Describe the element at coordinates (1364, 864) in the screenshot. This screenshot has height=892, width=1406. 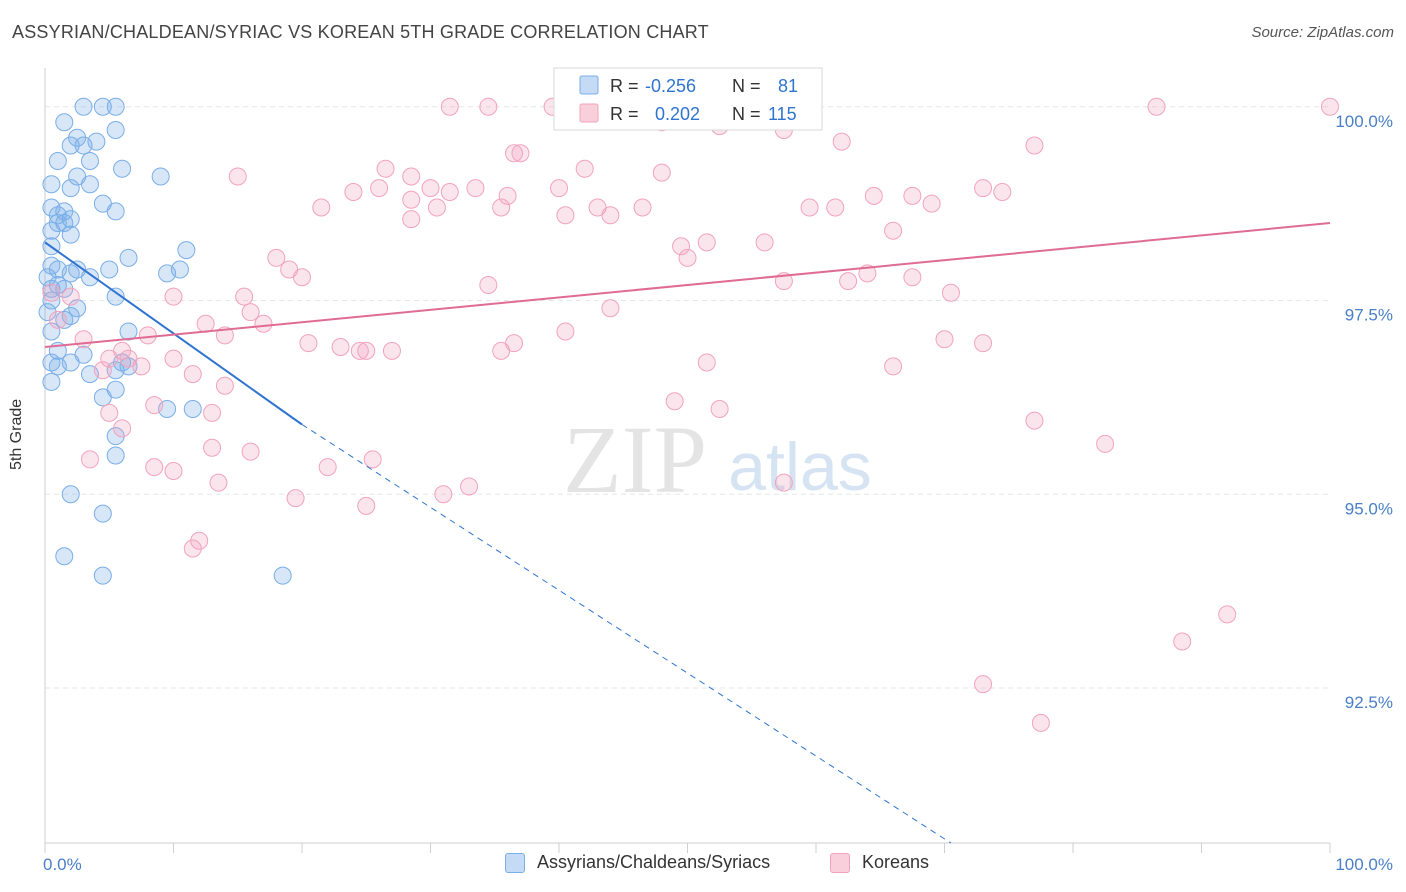
I see `x-tick-label: 100.0%` at that location.